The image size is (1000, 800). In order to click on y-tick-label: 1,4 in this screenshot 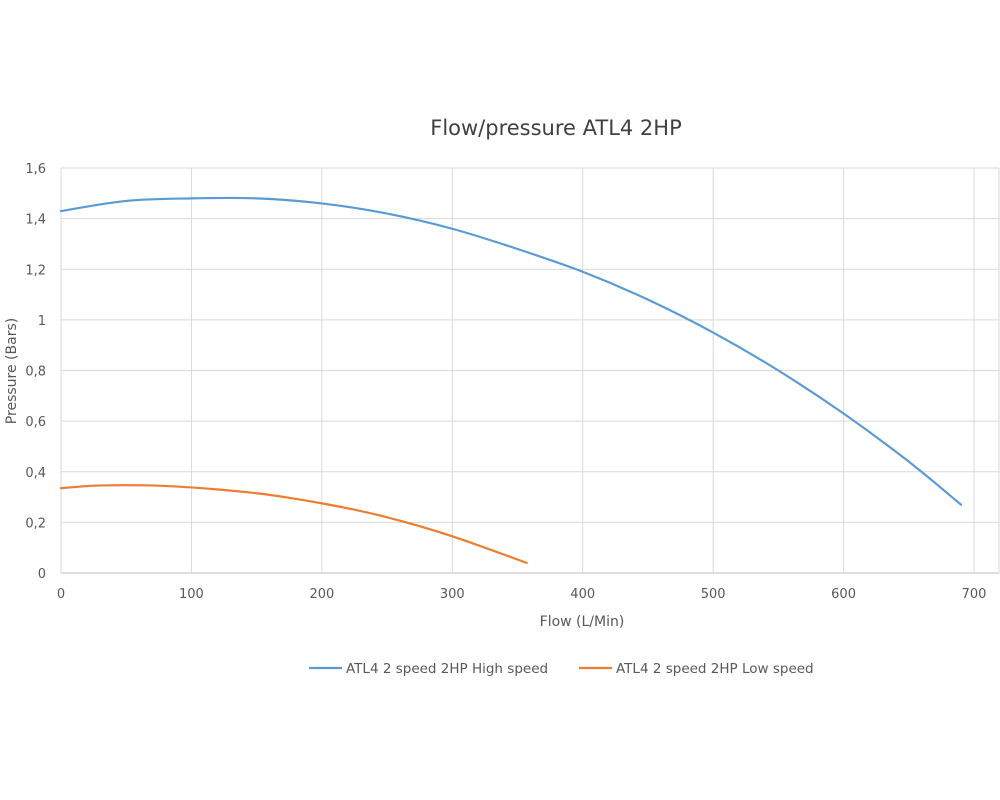, I will do `click(35, 220)`.